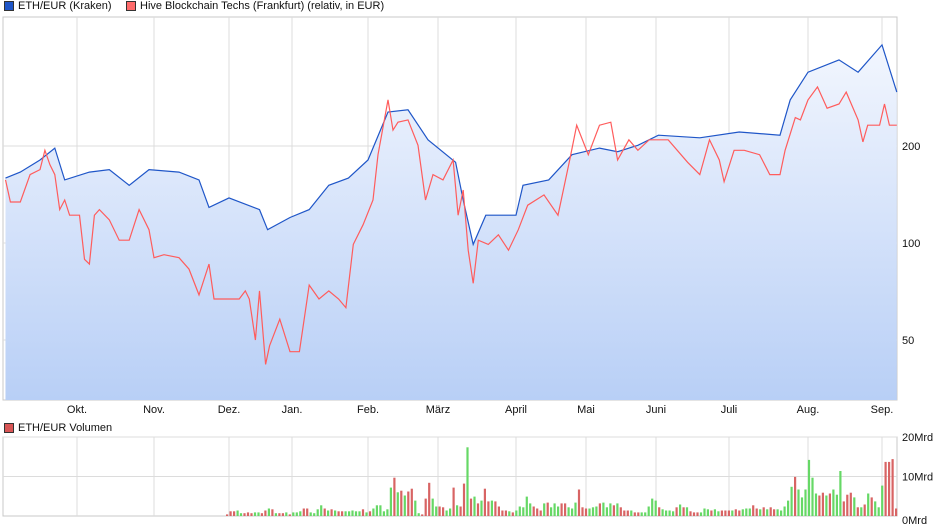 This screenshot has width=940, height=526. I want to click on legend-label-eth: ETH/EUR (Kraken), so click(65, 6).